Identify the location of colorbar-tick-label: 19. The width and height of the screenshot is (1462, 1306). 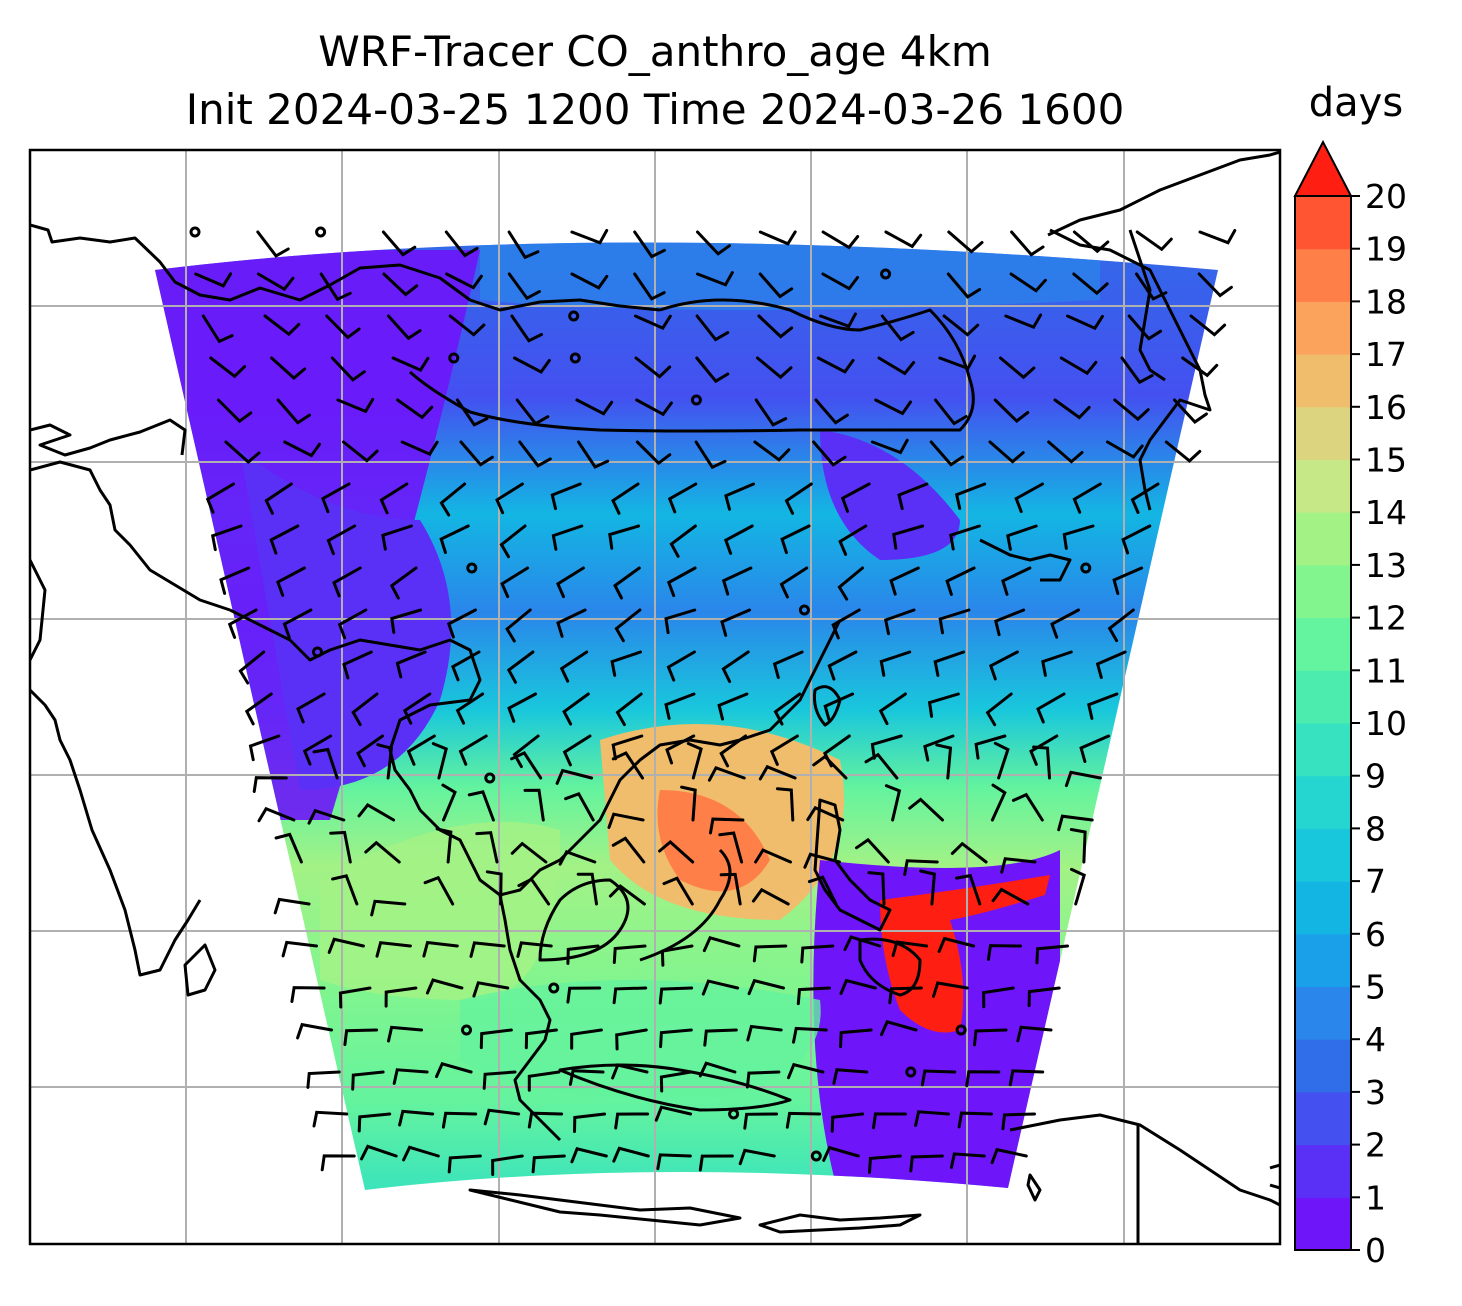
(1386, 249).